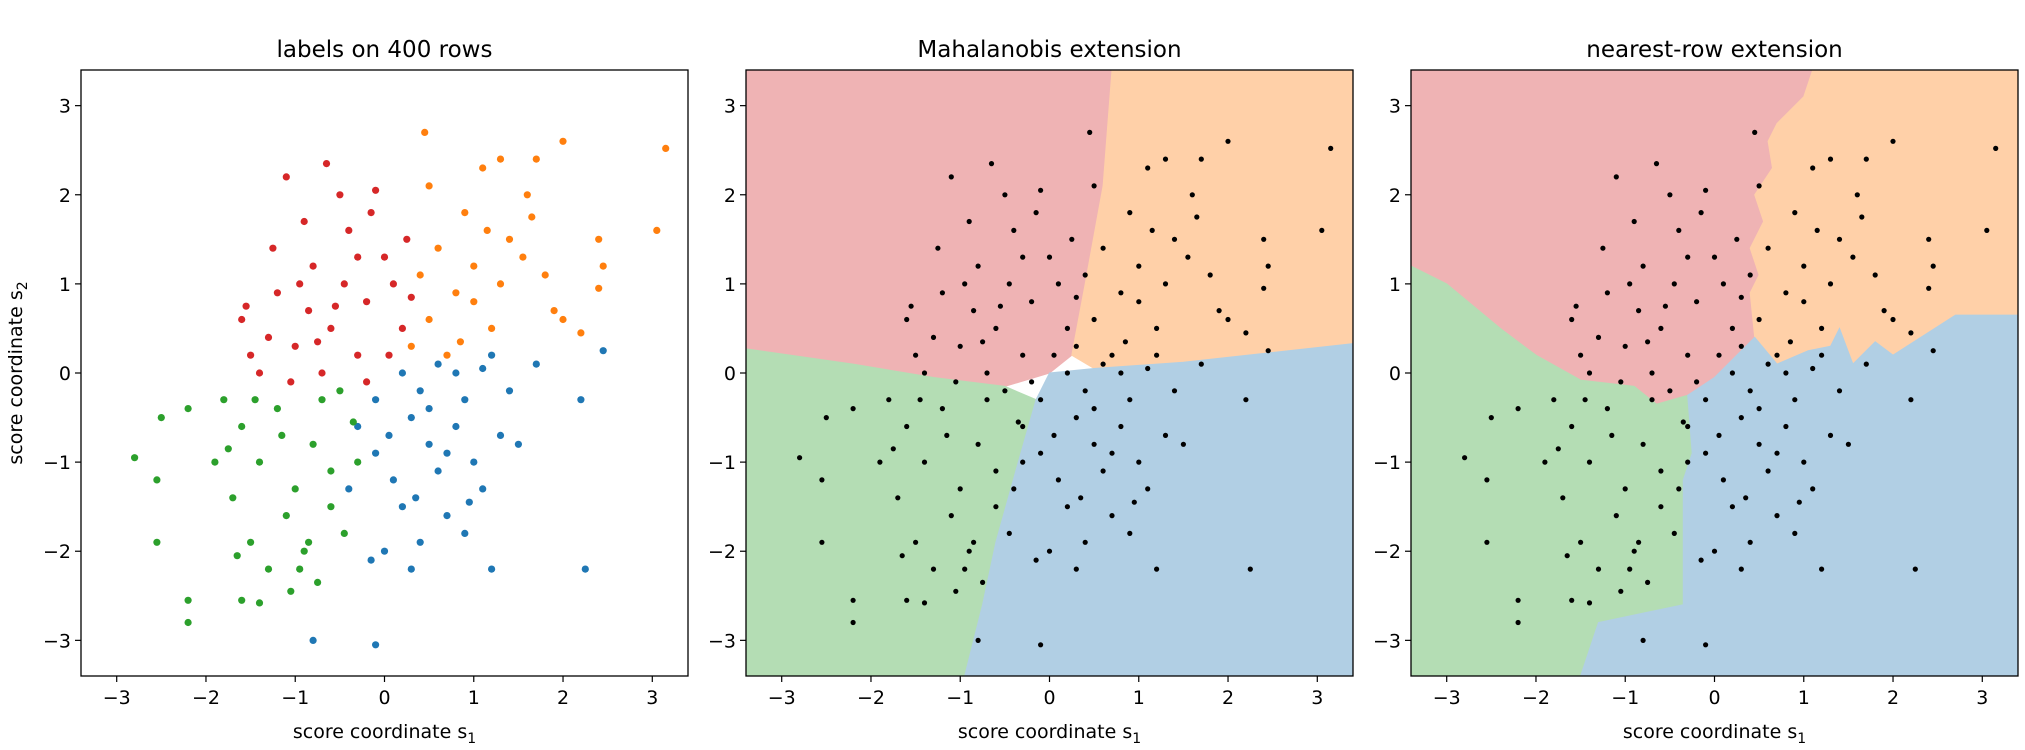 The height and width of the screenshot is (750, 2025). I want to click on x-tick-label: 0, so click(1049, 698).